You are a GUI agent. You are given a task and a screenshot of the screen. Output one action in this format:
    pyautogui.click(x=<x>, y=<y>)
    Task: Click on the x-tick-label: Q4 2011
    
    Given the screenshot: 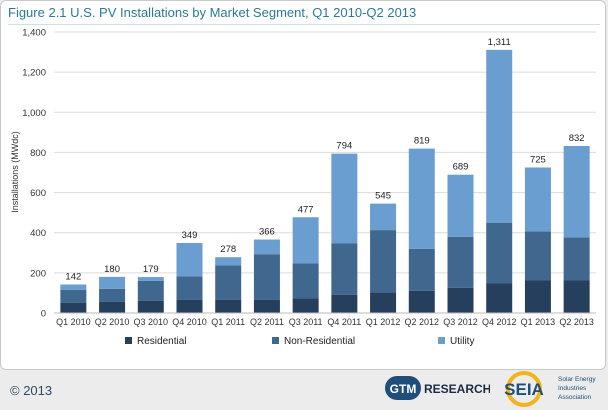 What is the action you would take?
    pyautogui.click(x=344, y=322)
    